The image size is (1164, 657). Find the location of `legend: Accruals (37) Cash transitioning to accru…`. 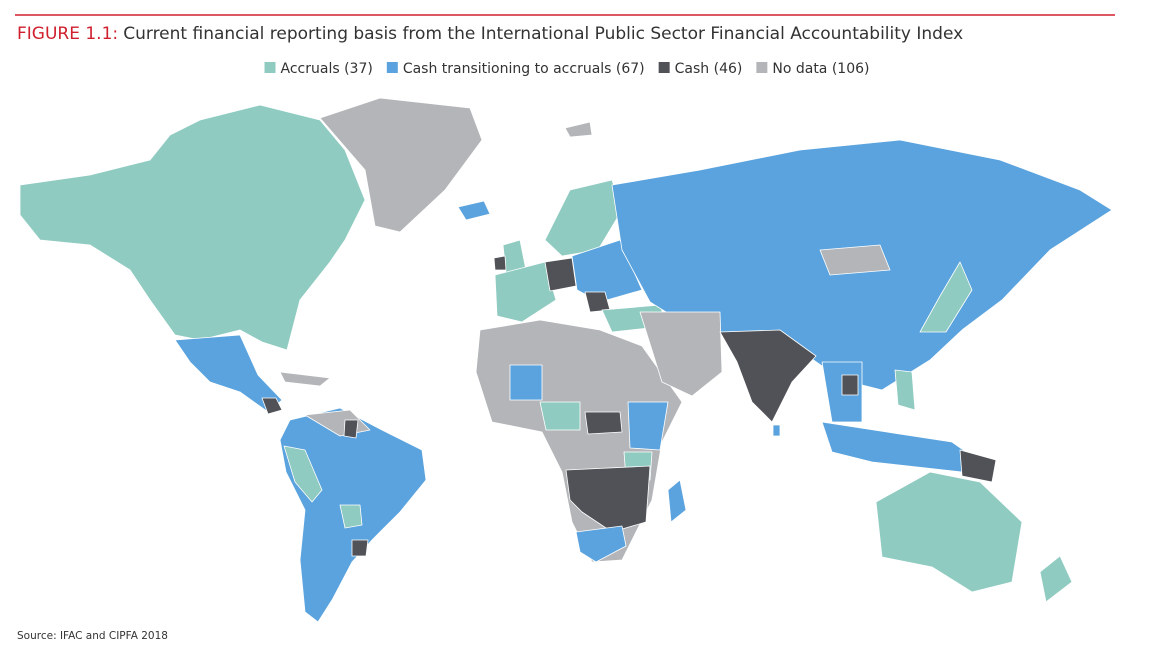

legend: Accruals (37) Cash transitioning to accru… is located at coordinates (566, 69).